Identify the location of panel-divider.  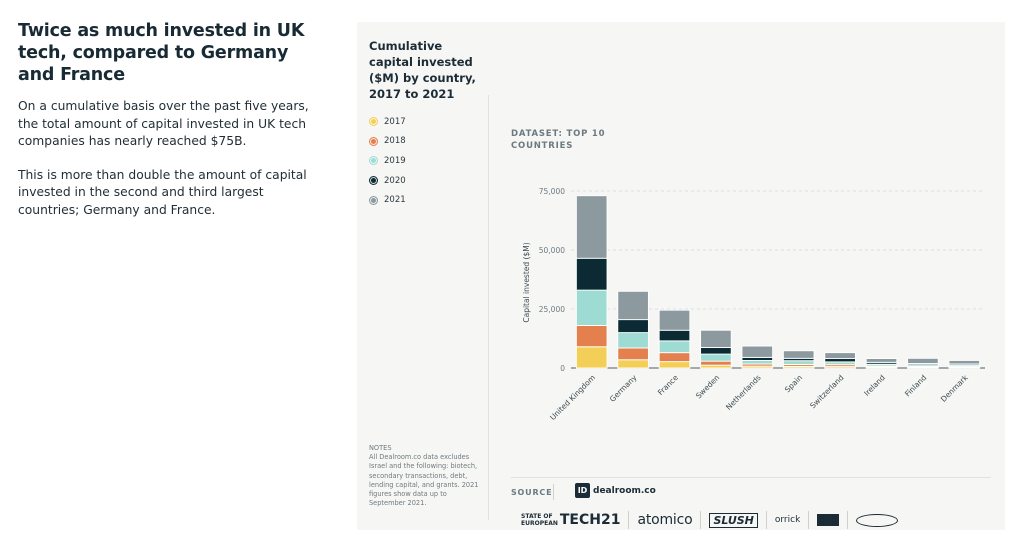
(488, 307).